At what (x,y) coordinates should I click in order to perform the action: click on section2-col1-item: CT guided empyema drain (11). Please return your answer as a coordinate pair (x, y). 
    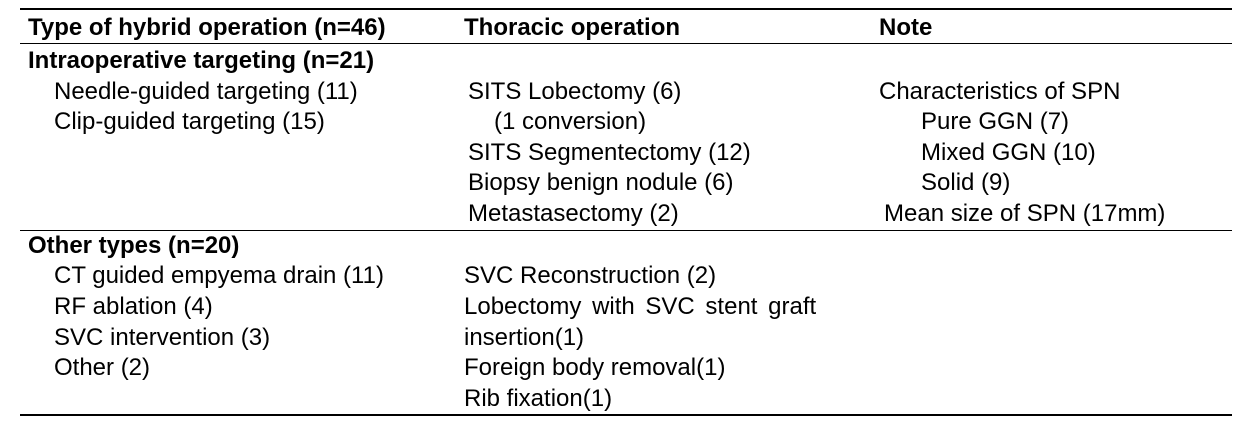
    Looking at the image, I should click on (219, 275).